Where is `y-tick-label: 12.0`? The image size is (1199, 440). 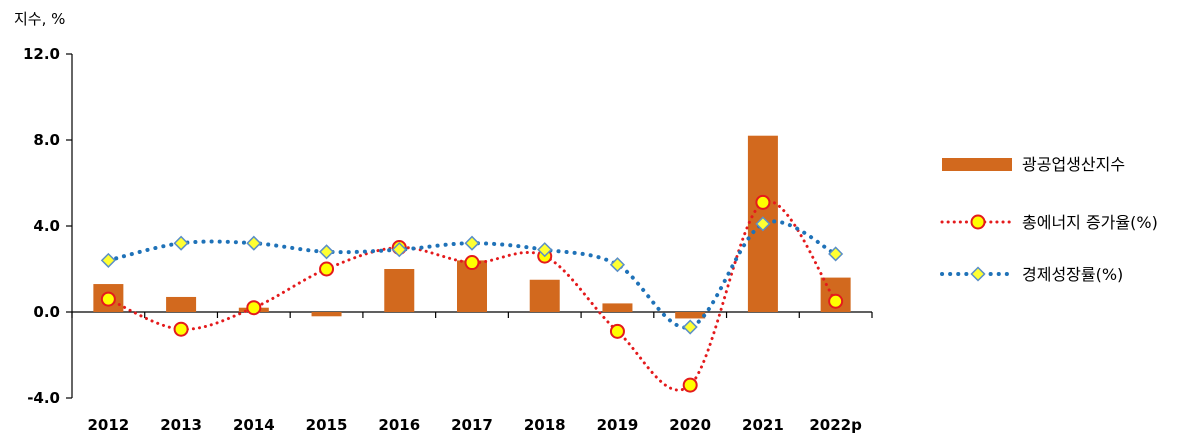
y-tick-label: 12.0 is located at coordinates (41, 54).